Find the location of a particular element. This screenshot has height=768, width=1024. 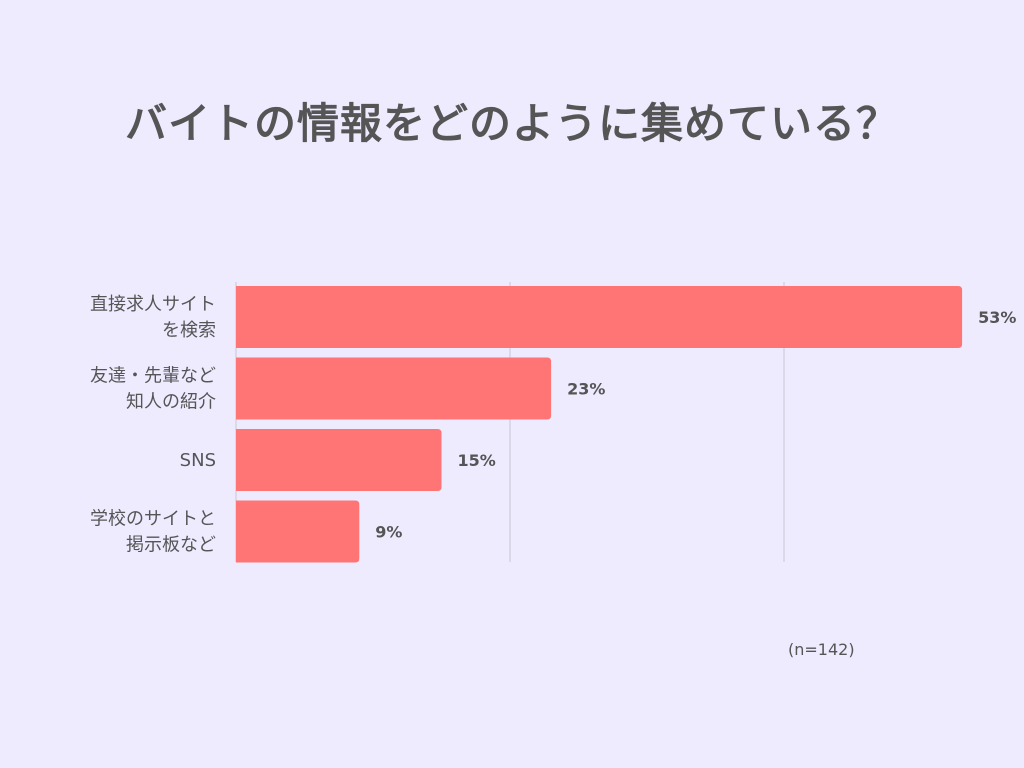

category-label: 友達・先輩など is located at coordinates (153, 376).